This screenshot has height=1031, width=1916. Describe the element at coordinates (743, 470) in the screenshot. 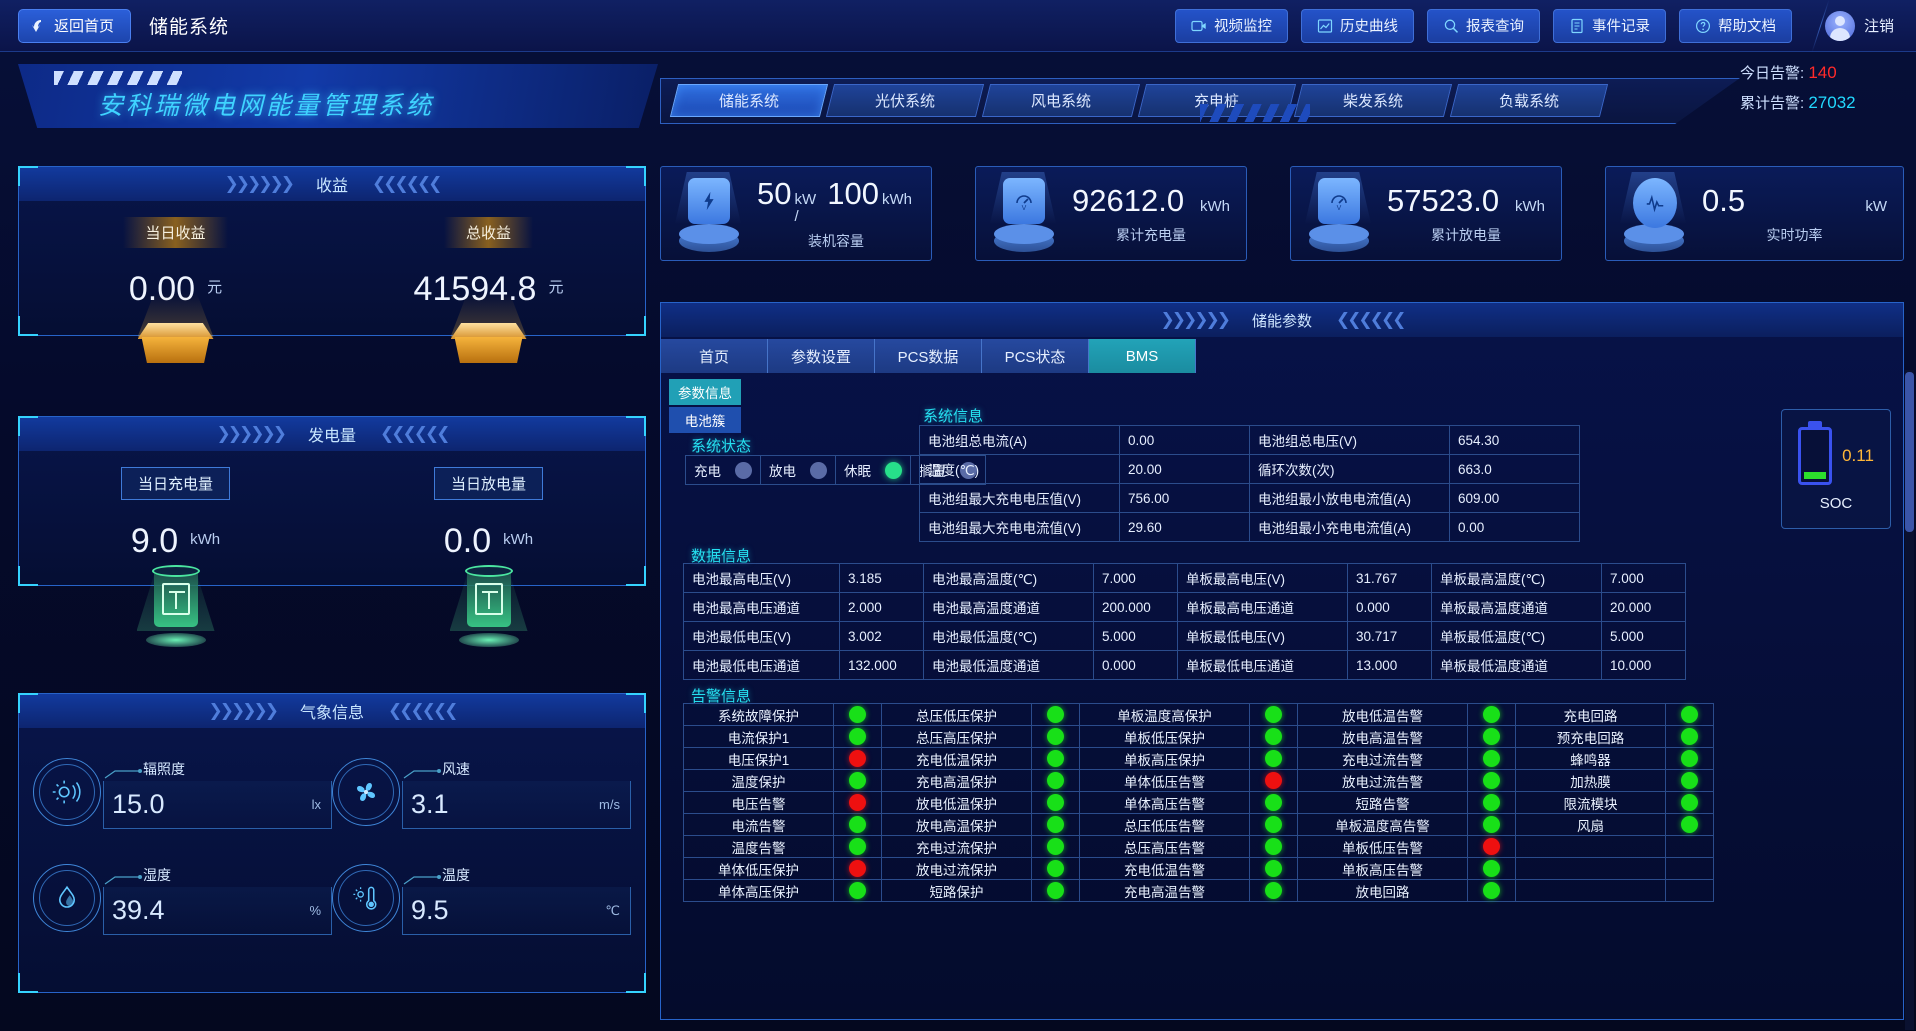

I see `status-led-charge` at that location.